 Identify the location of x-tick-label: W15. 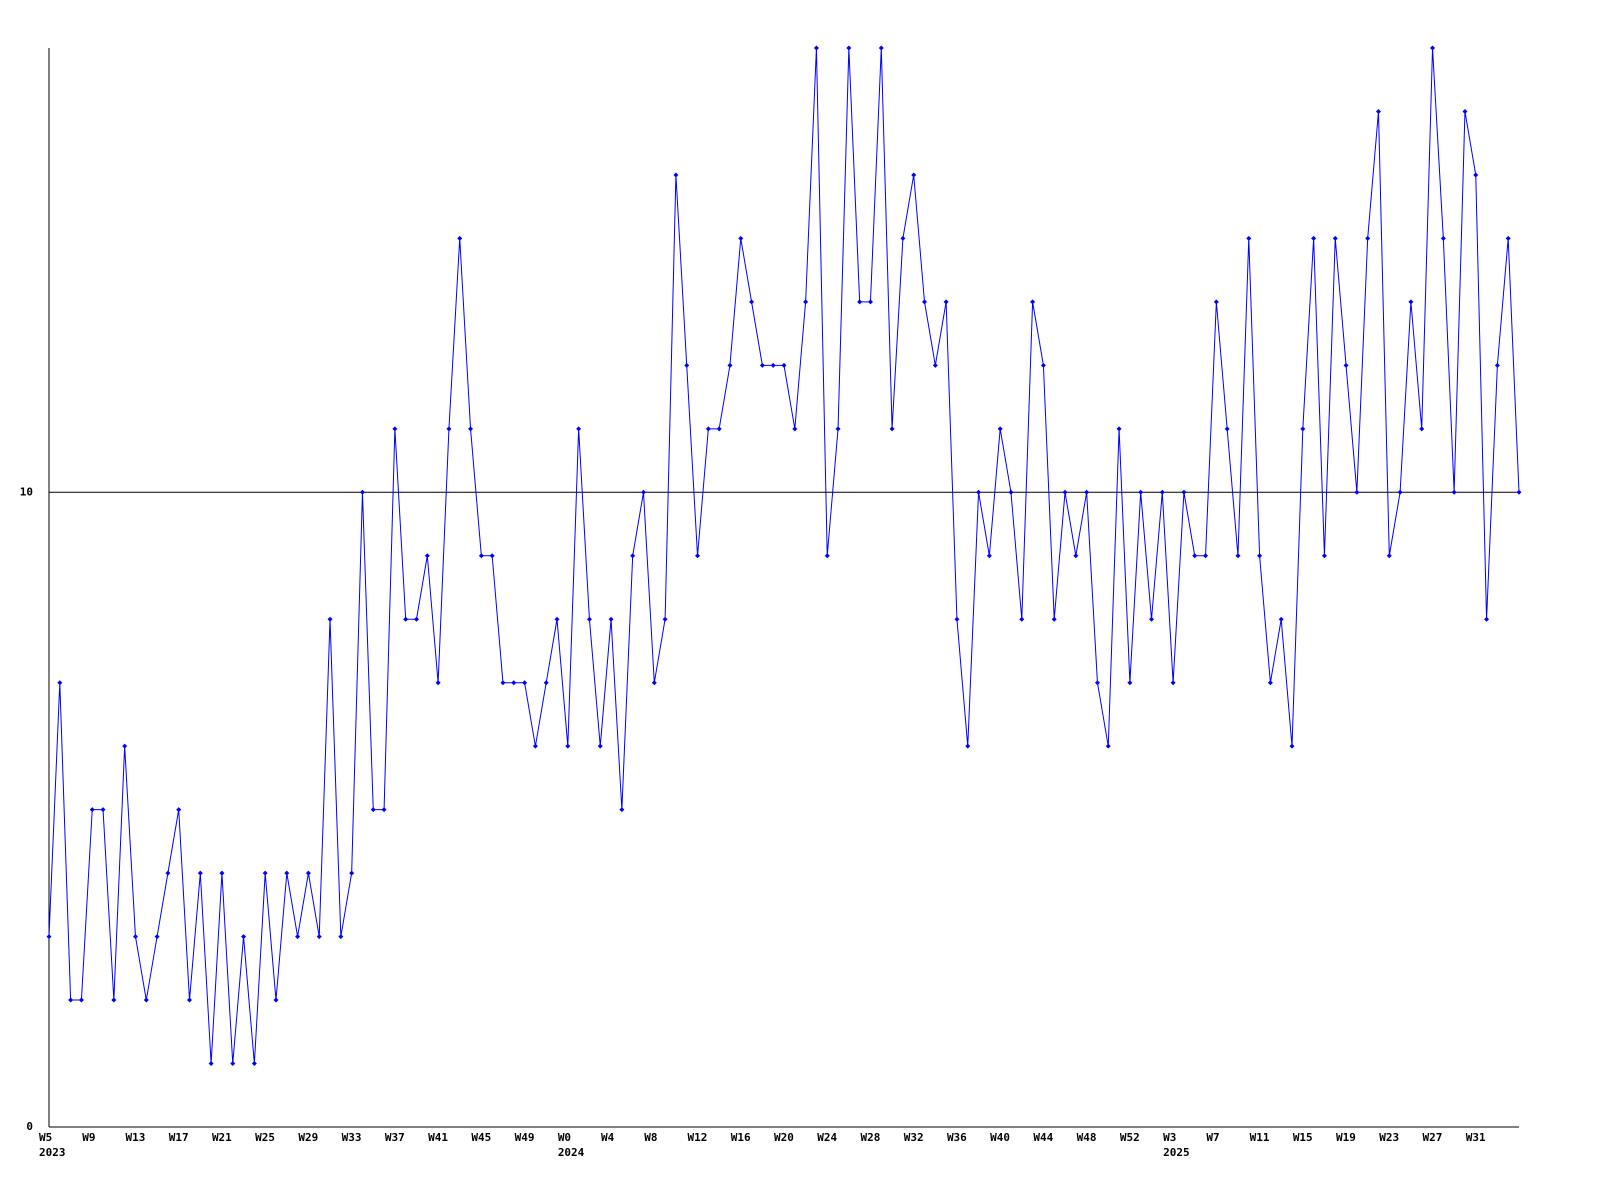
(1303, 1137).